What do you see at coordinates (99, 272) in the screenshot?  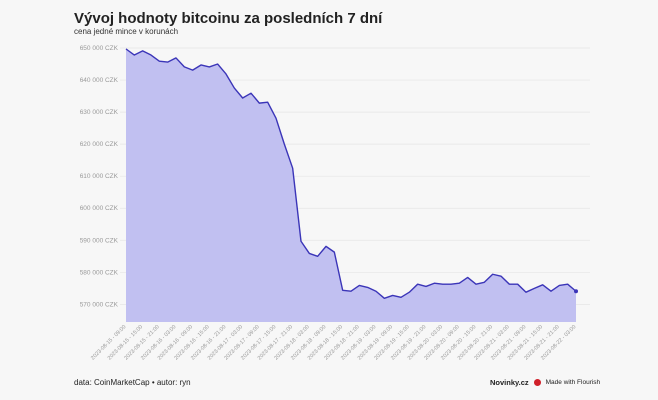 I see `y-tick-label: 580 000 CZK` at bounding box center [99, 272].